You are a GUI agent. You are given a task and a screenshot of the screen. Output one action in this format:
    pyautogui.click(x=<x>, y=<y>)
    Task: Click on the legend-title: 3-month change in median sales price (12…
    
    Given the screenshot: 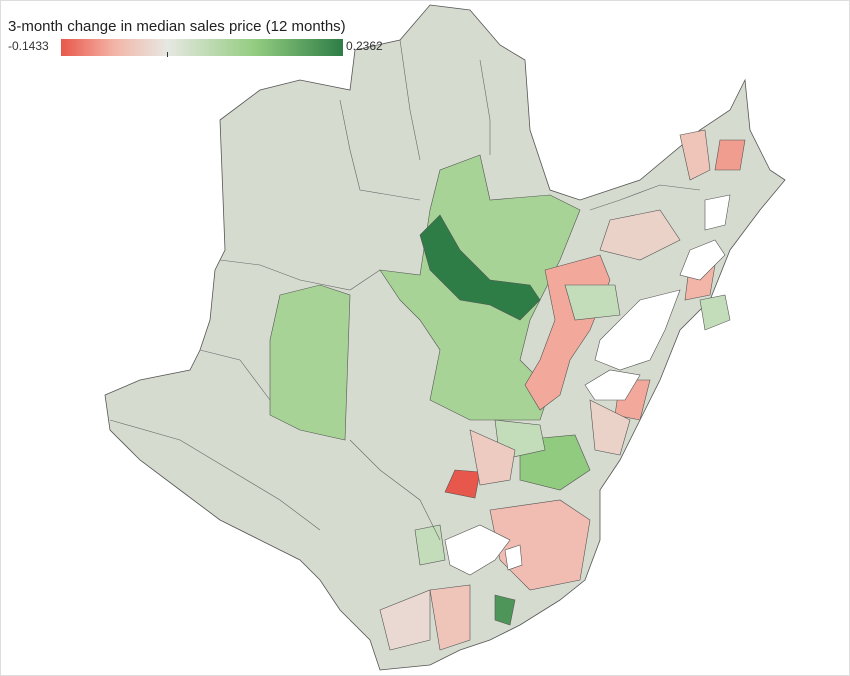 What is the action you would take?
    pyautogui.click(x=177, y=26)
    